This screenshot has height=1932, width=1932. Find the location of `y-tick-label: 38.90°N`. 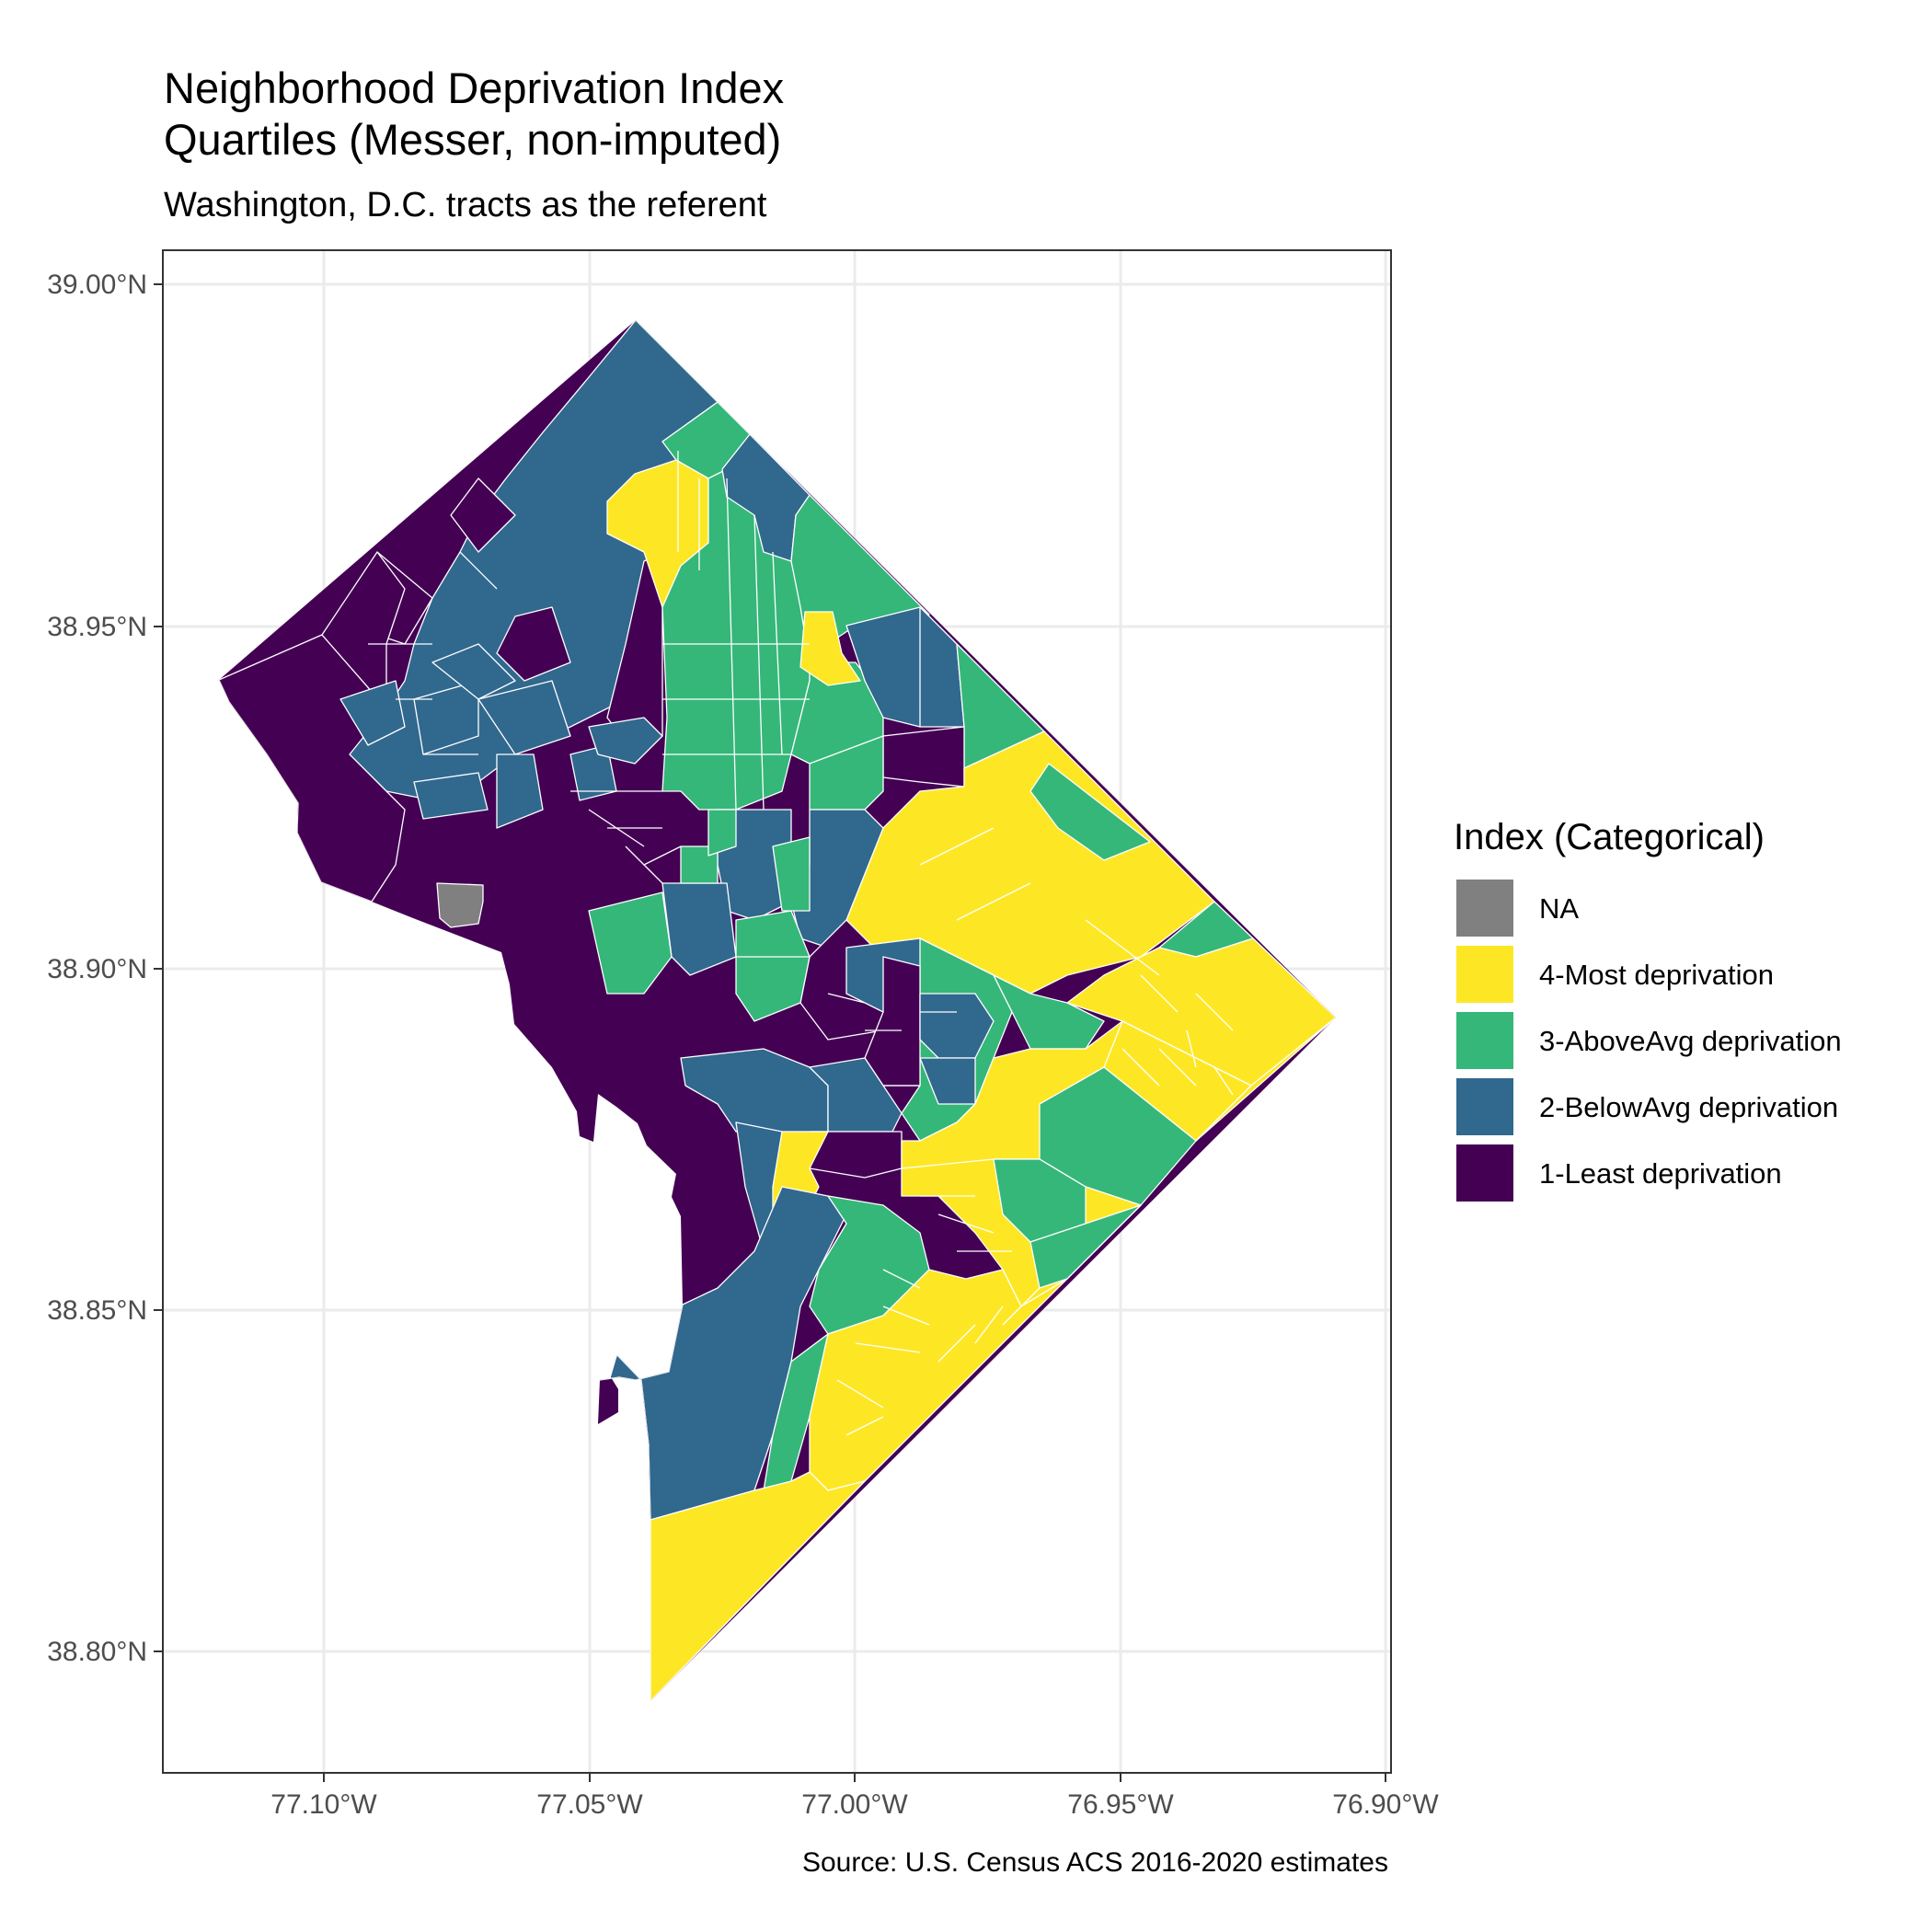

y-tick-label: 38.90°N is located at coordinates (97, 969).